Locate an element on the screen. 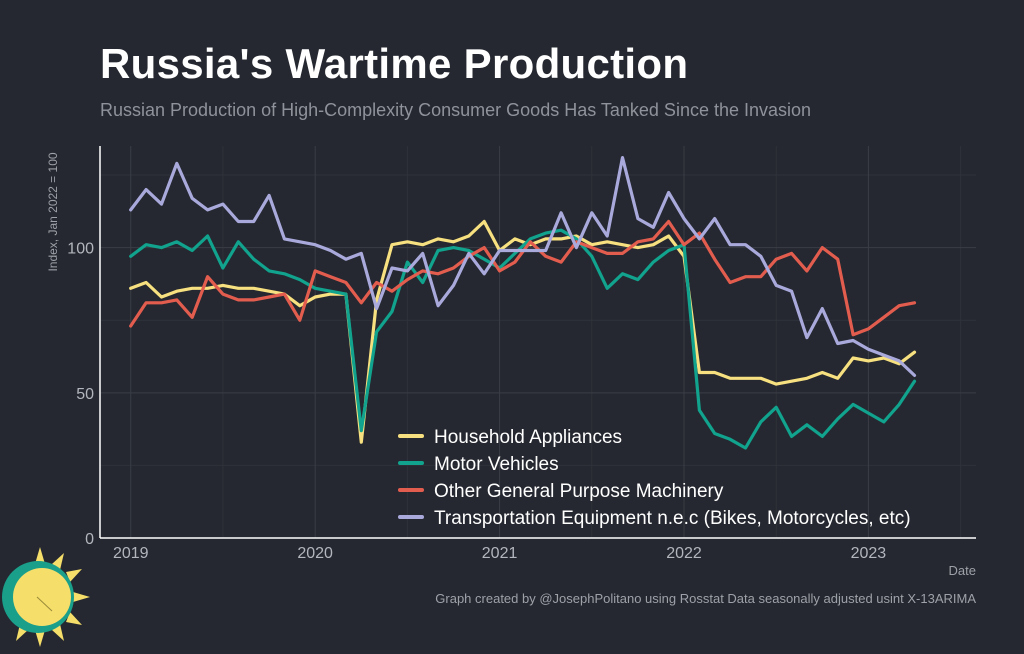 The image size is (1024, 654). x-tick-label: 2022 is located at coordinates (684, 553).